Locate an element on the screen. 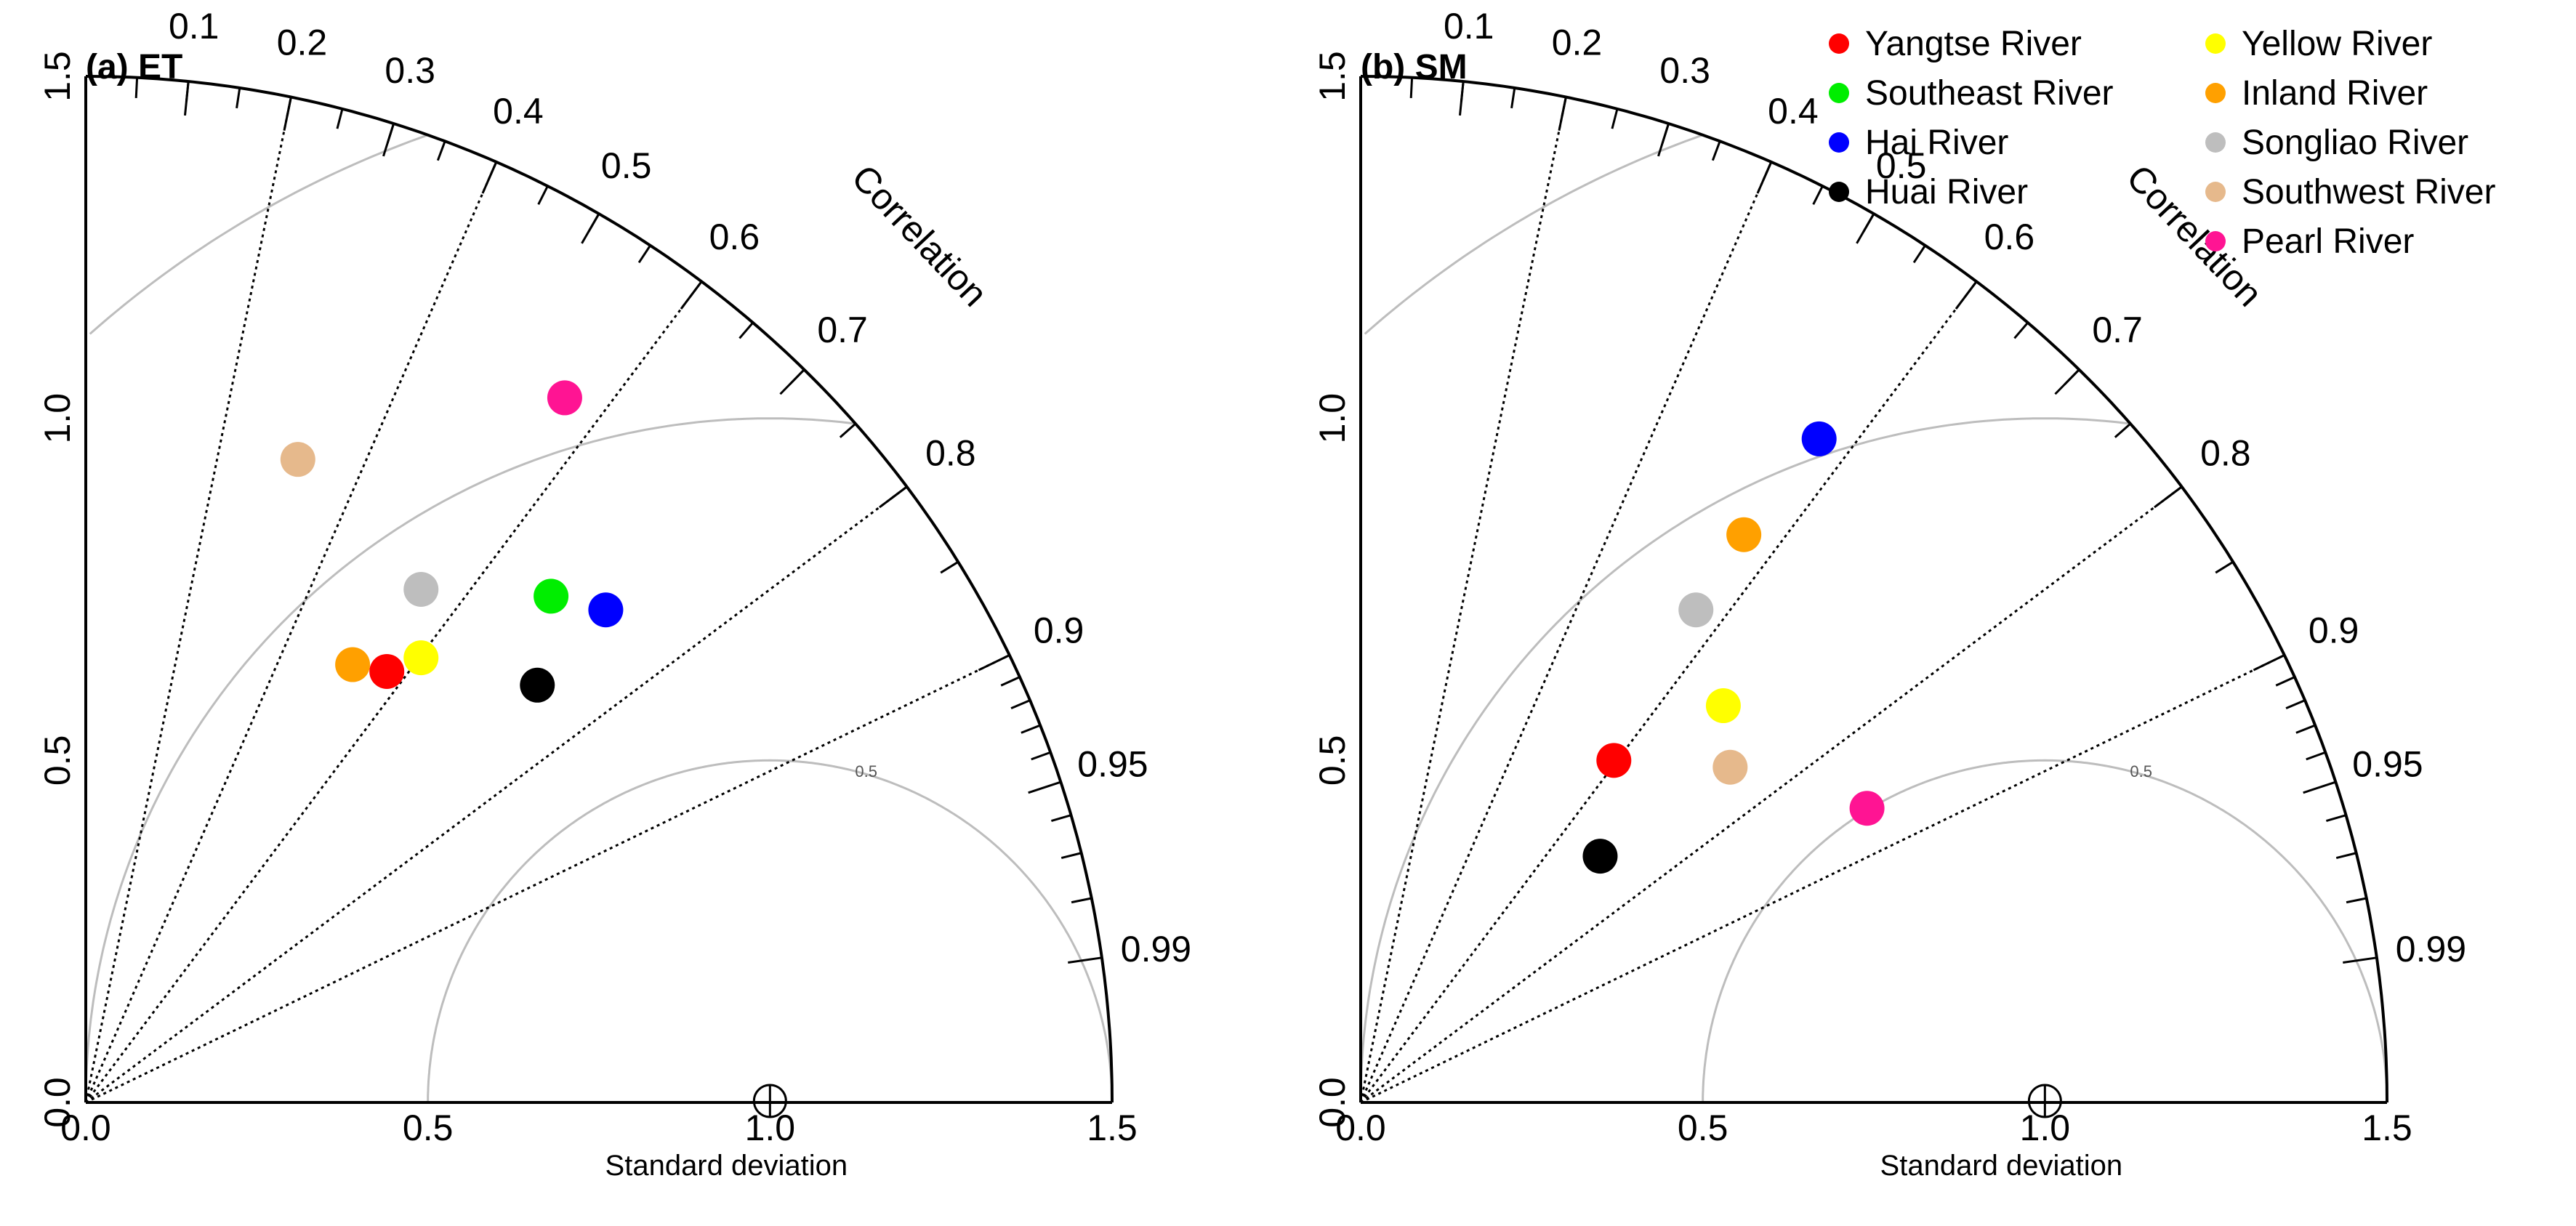 Image resolution: width=2576 pixels, height=1226 pixels. legend-label: Yellow River is located at coordinates (2337, 44).